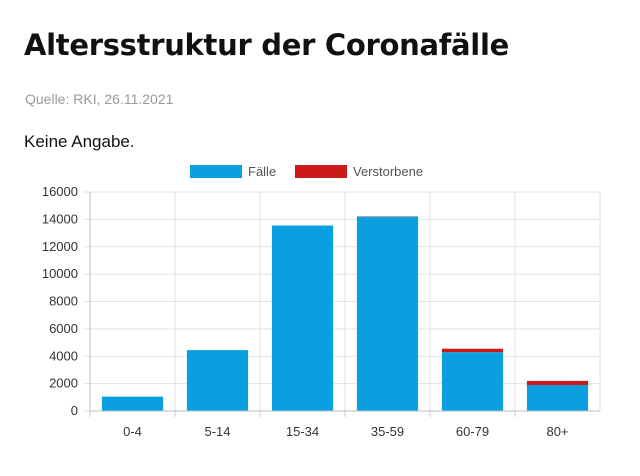 This screenshot has width=640, height=476. I want to click on y-tick-label: 16000, so click(60, 191).